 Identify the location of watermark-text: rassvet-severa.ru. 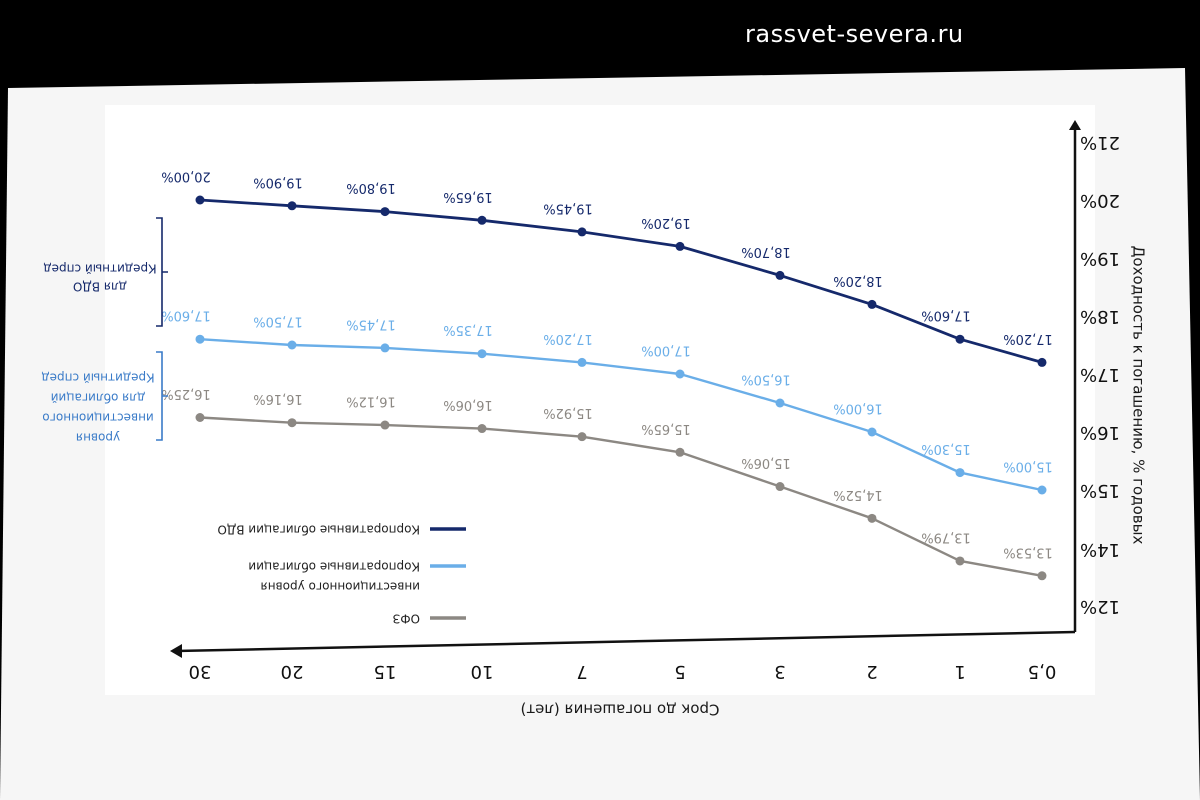
(854, 34).